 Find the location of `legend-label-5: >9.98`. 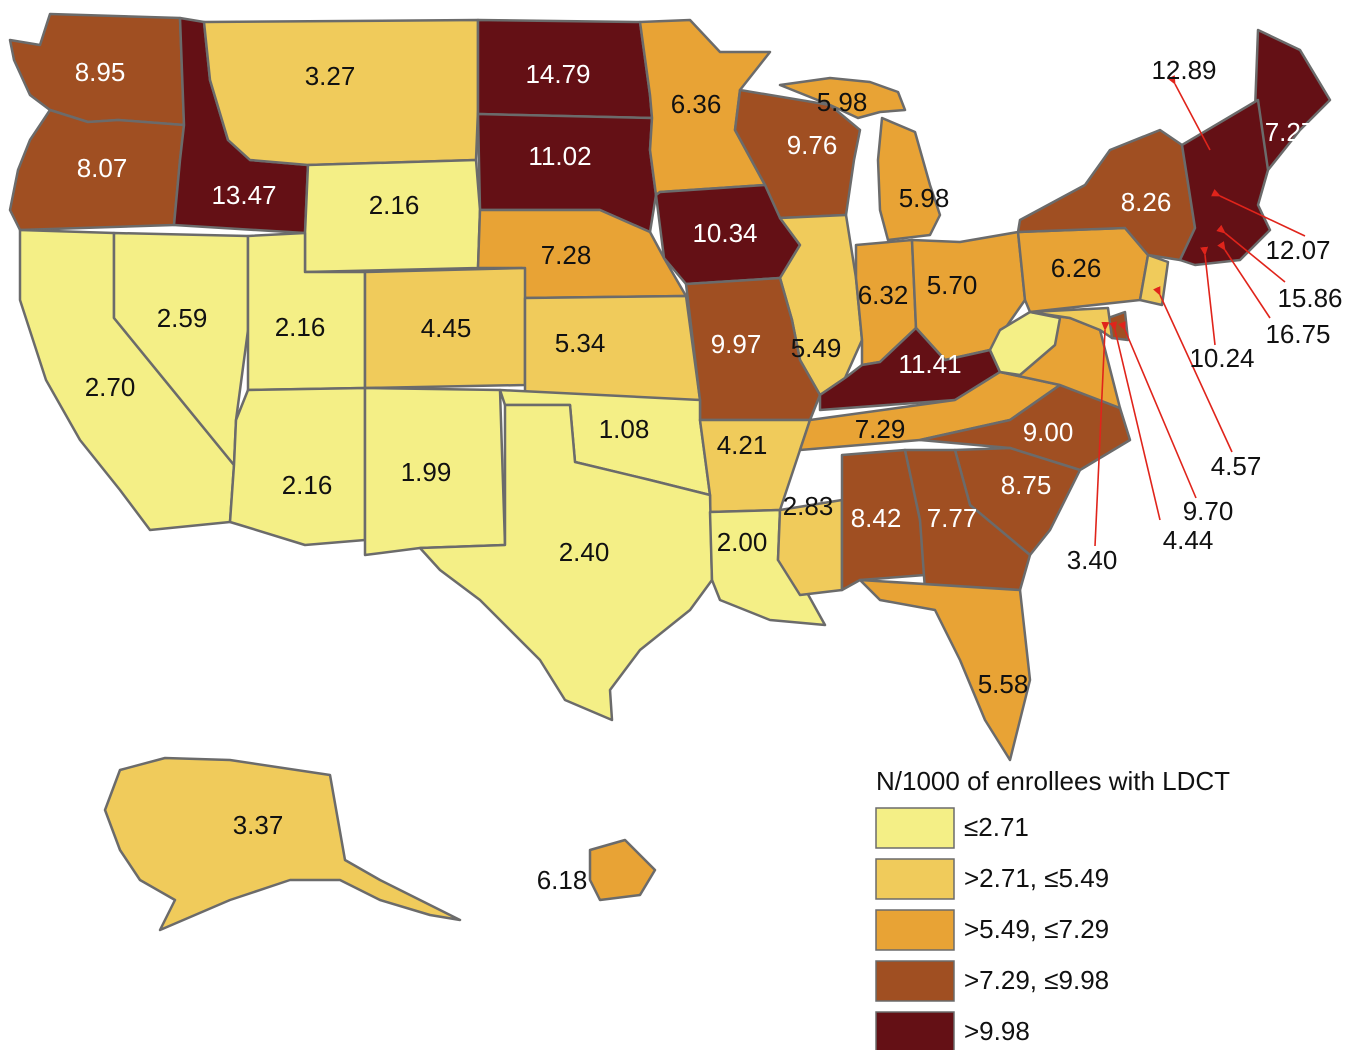

legend-label-5: >9.98 is located at coordinates (997, 1031).